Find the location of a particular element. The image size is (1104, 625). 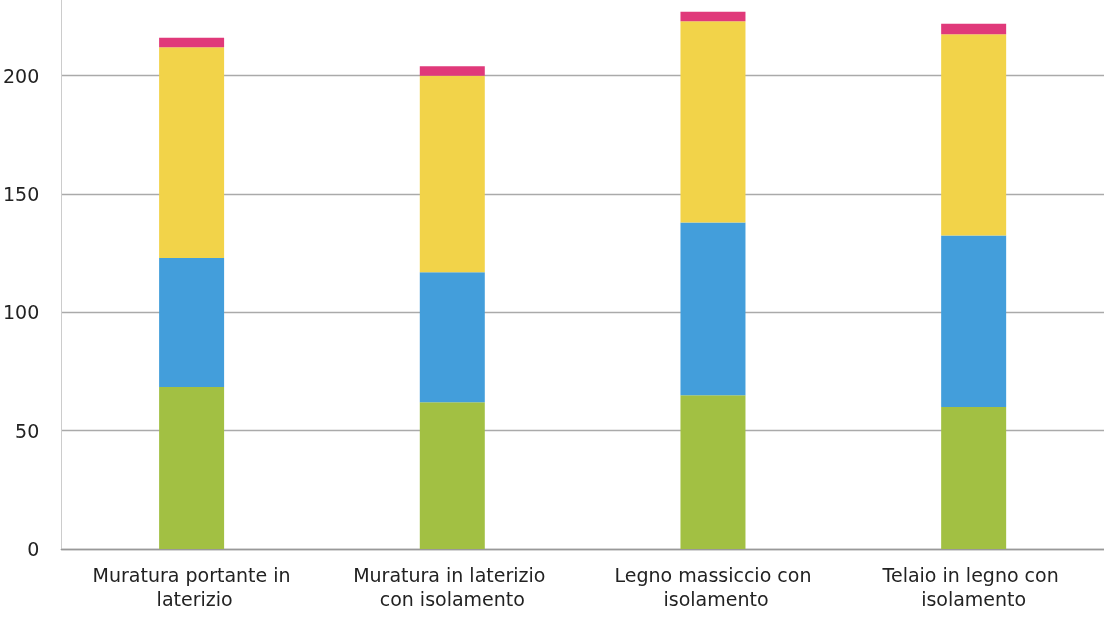

y-tick-label: 50 is located at coordinates (27, 430).